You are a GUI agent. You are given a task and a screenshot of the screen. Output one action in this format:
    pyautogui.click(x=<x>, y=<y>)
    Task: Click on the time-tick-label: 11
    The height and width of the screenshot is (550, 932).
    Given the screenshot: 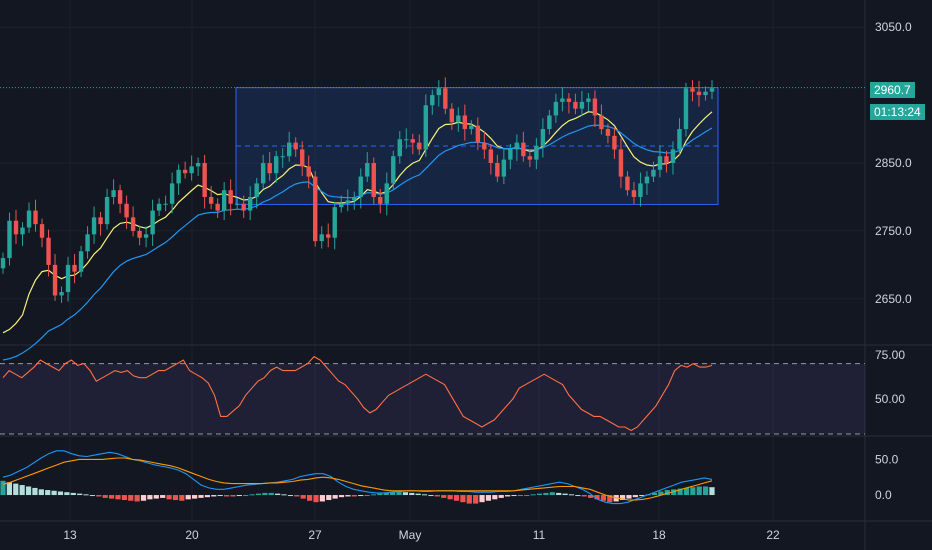 What is the action you would take?
    pyautogui.click(x=539, y=535)
    